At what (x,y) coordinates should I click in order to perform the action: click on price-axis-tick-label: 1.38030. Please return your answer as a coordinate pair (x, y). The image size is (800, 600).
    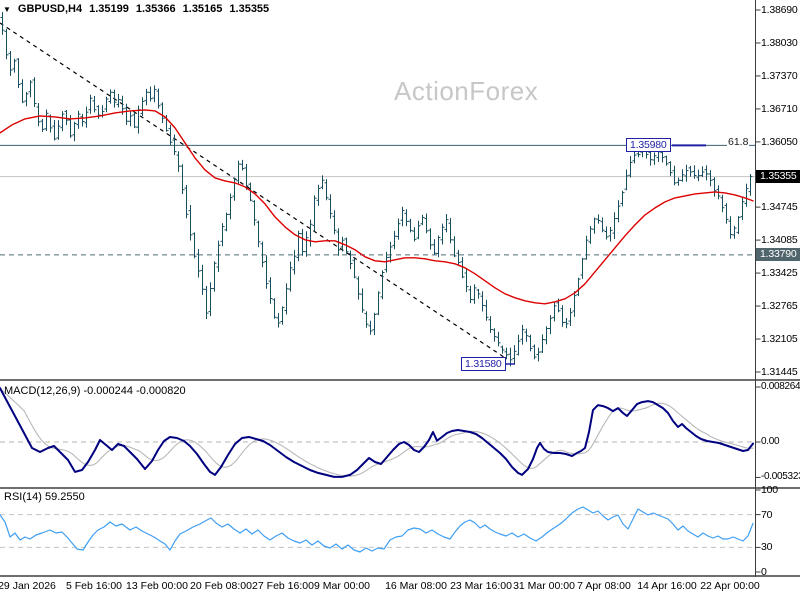
    Looking at the image, I should click on (779, 42).